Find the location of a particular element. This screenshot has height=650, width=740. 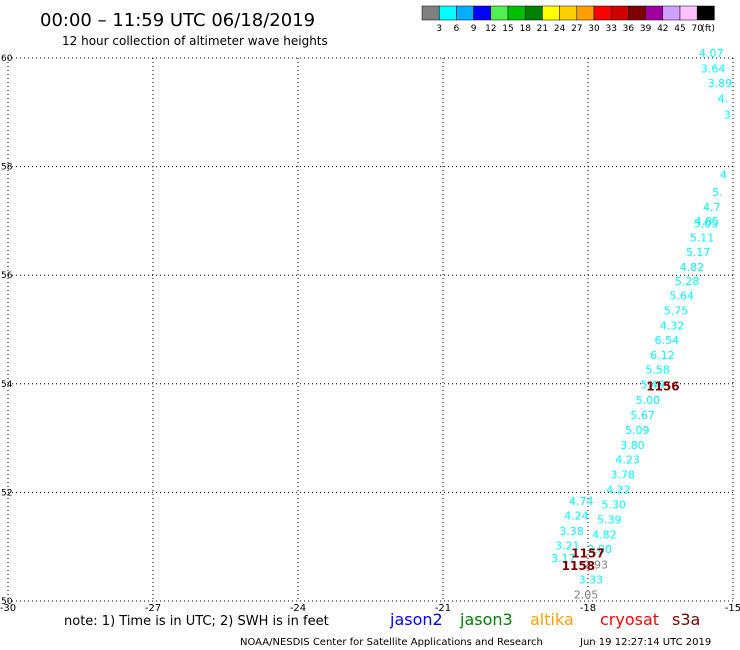

swh-value-label: 3.78 is located at coordinates (623, 474).